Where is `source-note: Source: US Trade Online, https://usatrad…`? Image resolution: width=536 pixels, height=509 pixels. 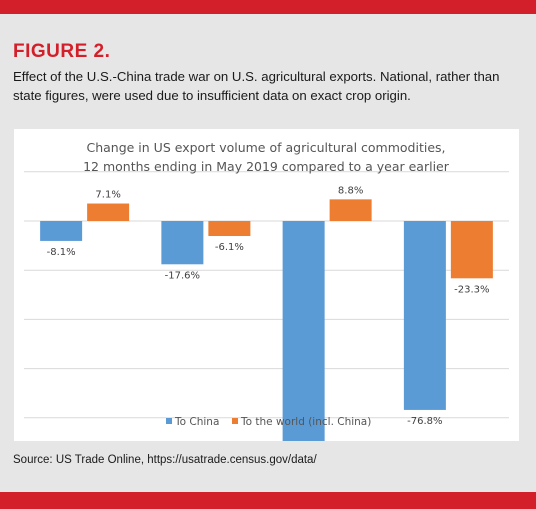 source-note: Source: US Trade Online, https://usatrad… is located at coordinates (165, 460).